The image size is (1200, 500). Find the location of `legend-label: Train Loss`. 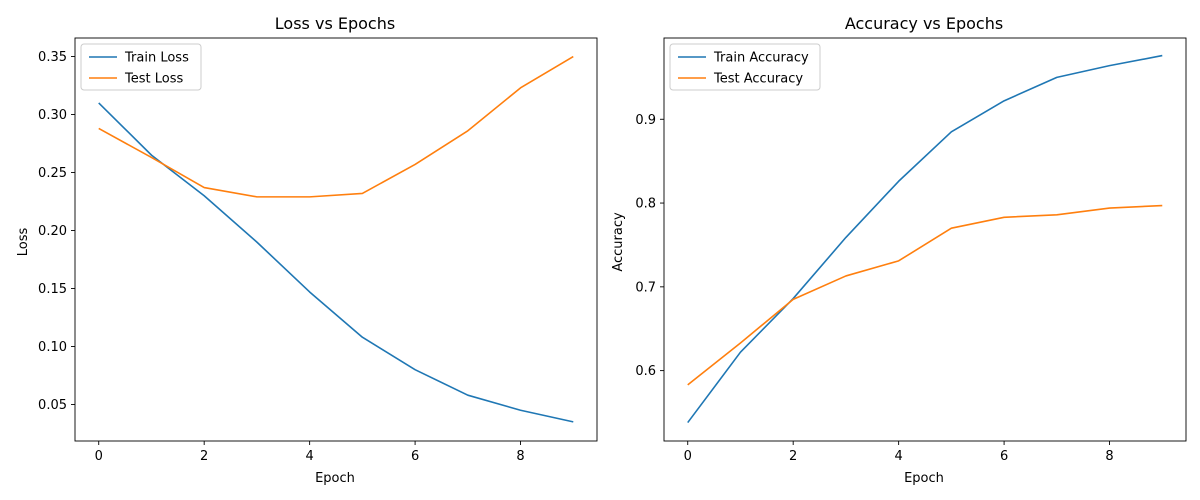

legend-label: Train Loss is located at coordinates (156, 58).